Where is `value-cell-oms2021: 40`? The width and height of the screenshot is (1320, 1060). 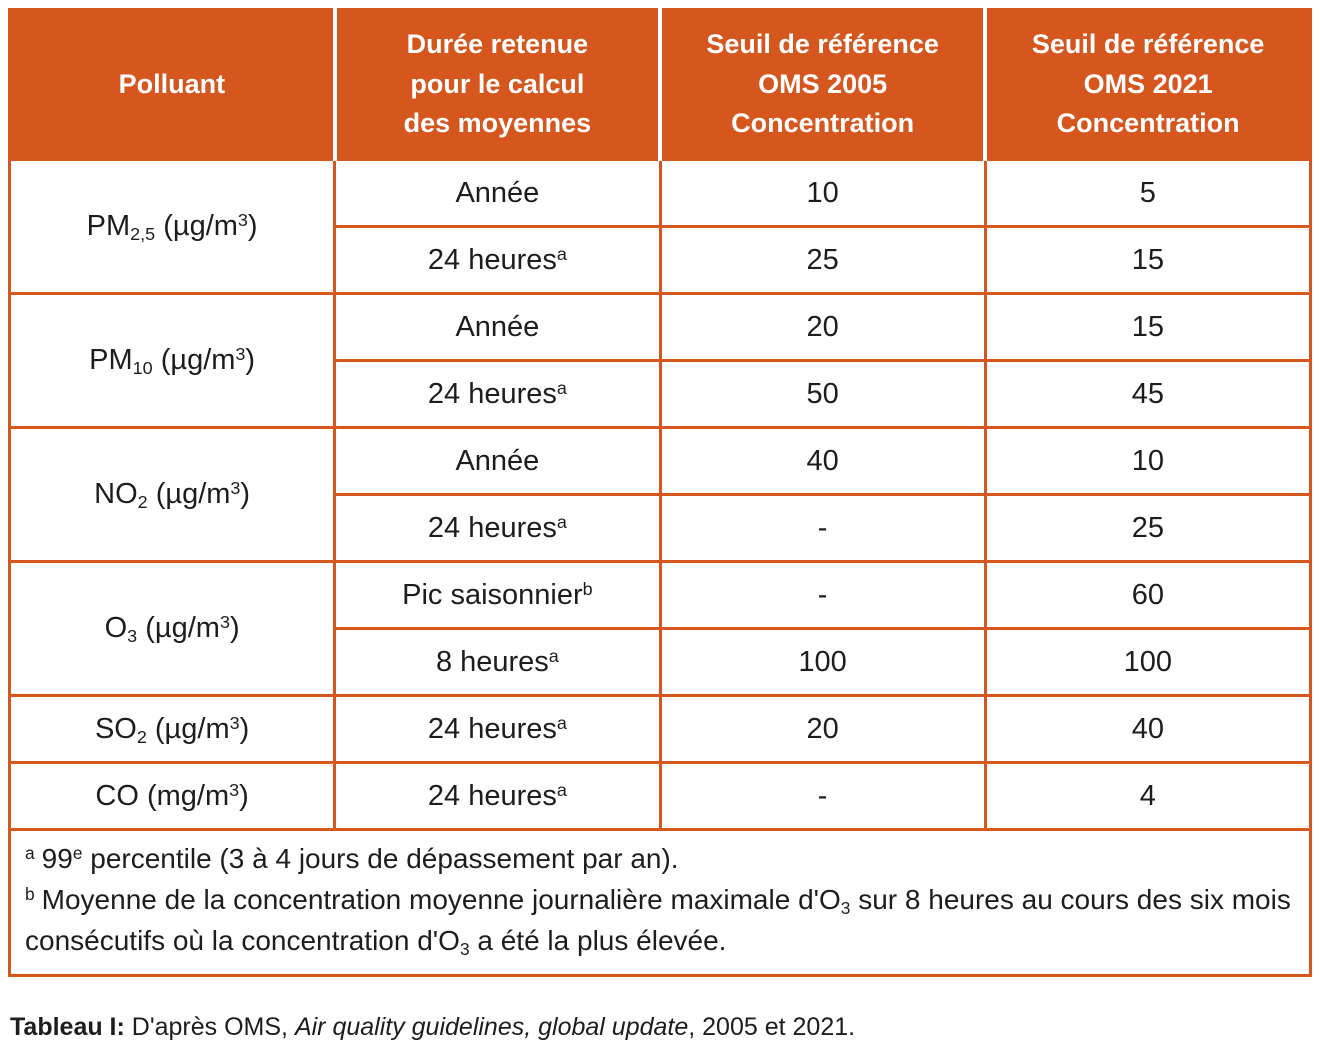
value-cell-oms2021: 40 is located at coordinates (1148, 729).